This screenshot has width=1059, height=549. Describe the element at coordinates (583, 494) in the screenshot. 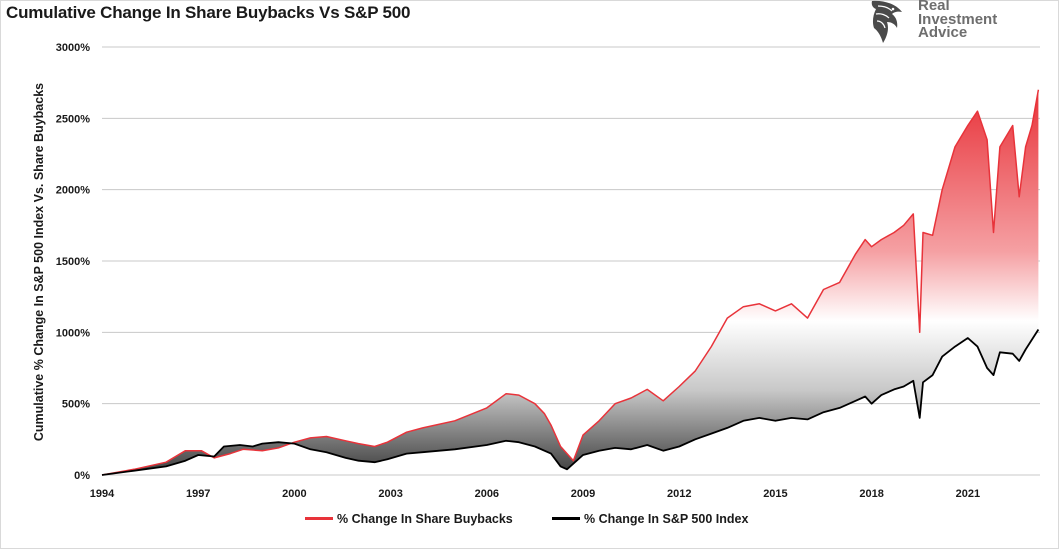

I see `x-tick-label: 2009` at that location.